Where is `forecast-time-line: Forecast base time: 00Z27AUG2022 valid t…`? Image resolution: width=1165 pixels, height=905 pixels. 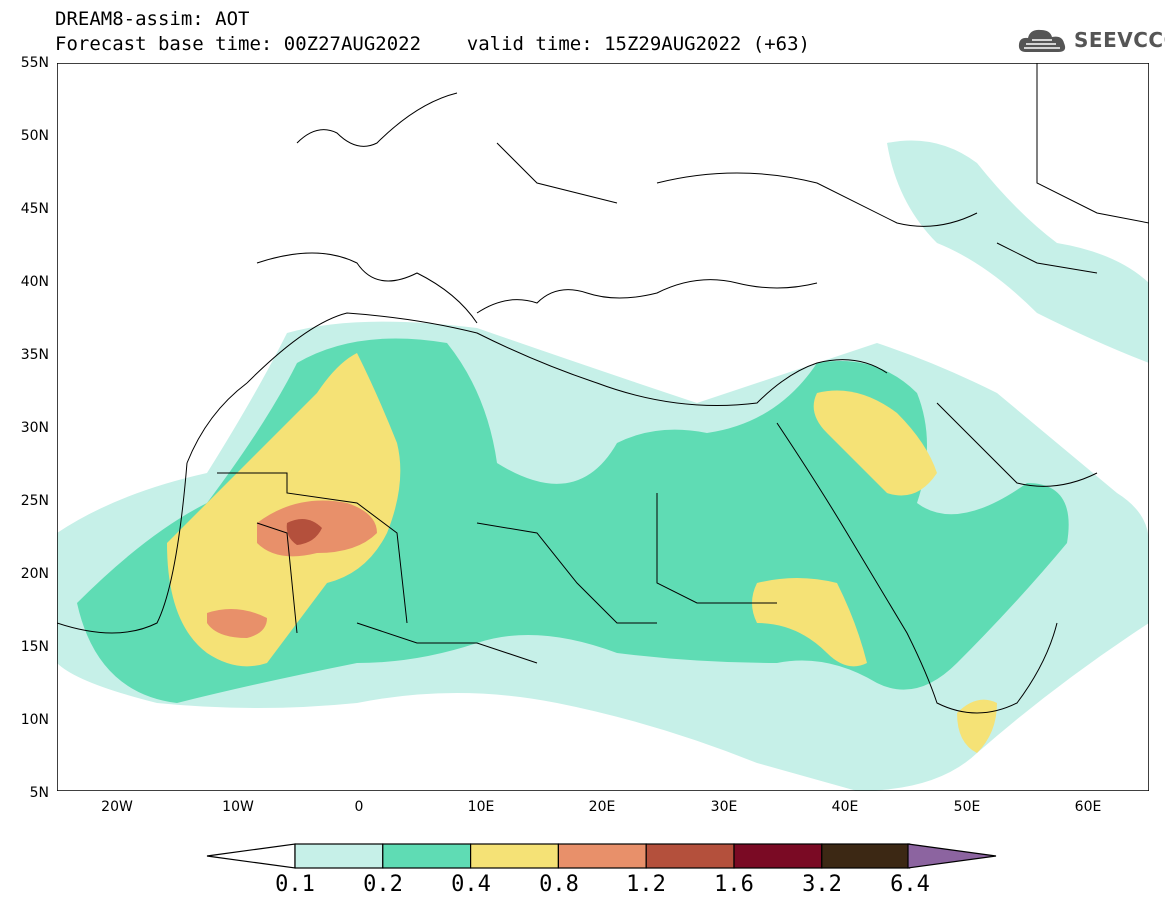 forecast-time-line: Forecast base time: 00Z27AUG2022 valid t… is located at coordinates (432, 44).